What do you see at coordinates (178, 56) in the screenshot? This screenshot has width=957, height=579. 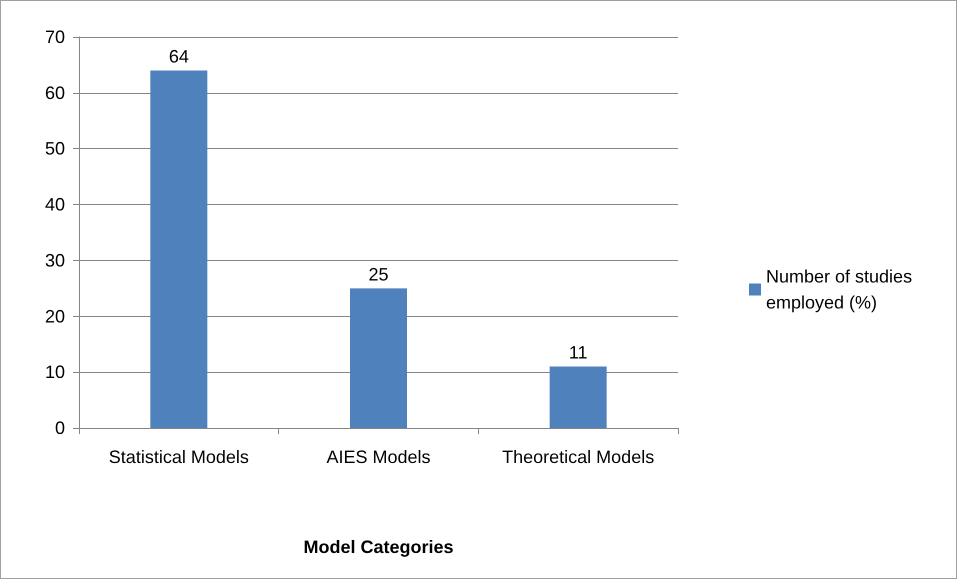 I see `data-label: 64` at bounding box center [178, 56].